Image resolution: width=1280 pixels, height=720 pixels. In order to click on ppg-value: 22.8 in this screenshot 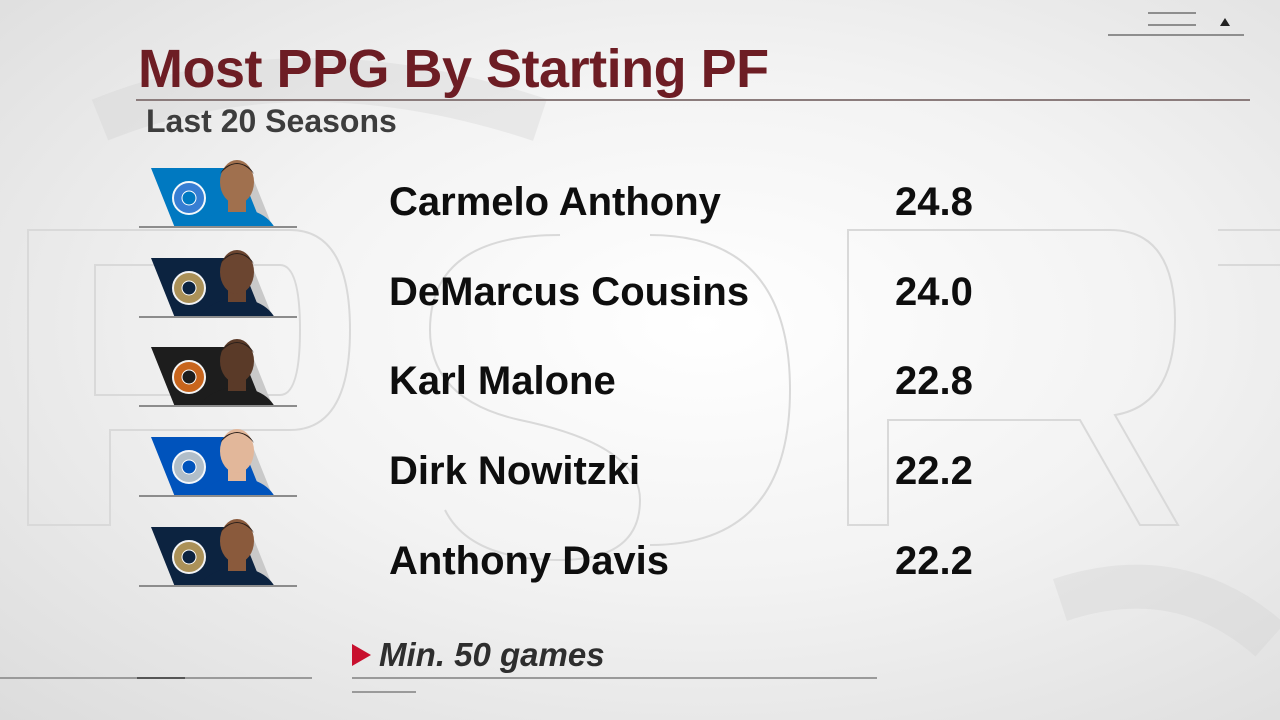, I will do `click(934, 381)`.